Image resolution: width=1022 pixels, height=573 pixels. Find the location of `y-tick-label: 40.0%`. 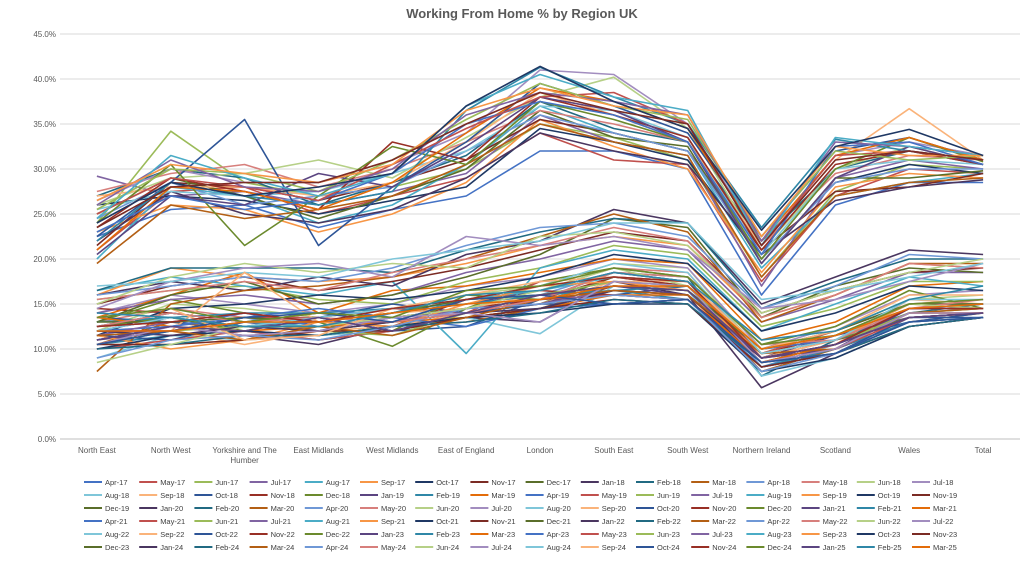

y-tick-label: 40.0% is located at coordinates (44, 79).